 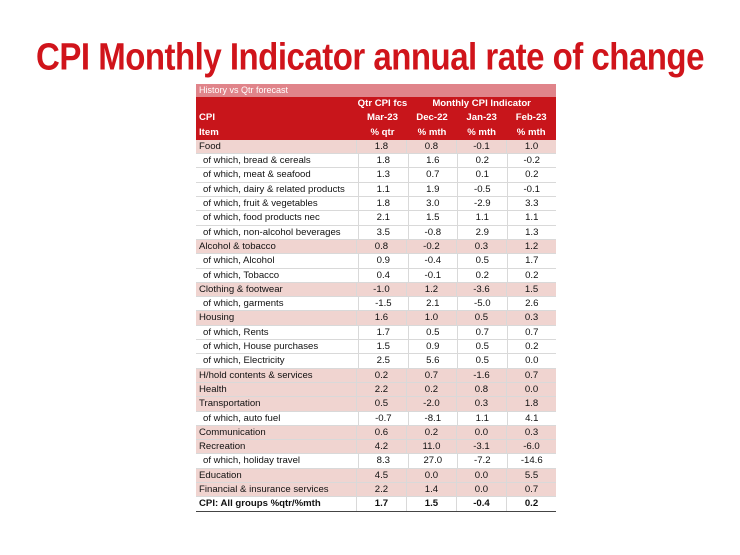 What do you see at coordinates (278, 418) in the screenshot?
I see `row-label: of which, auto fuel` at bounding box center [278, 418].